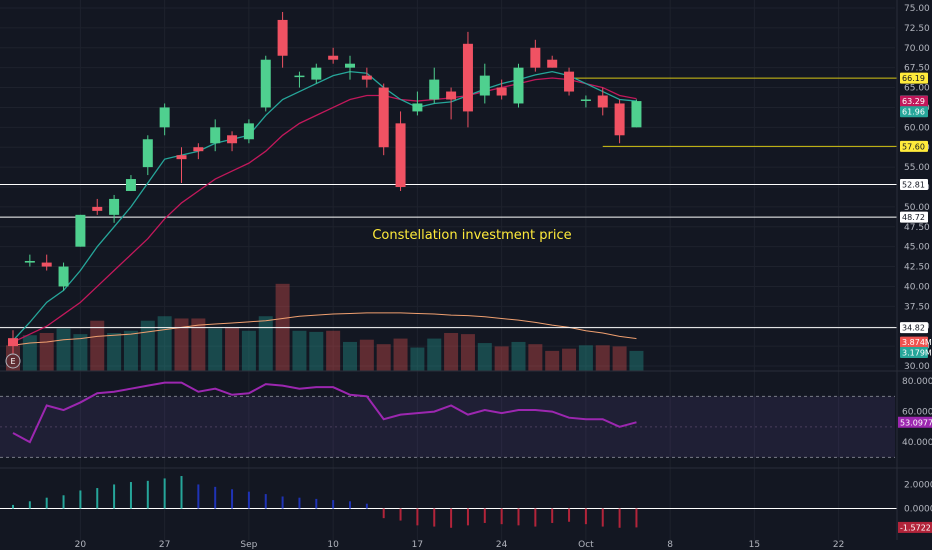  What do you see at coordinates (917, 367) in the screenshot?
I see `price-tick-label: 30.00` at bounding box center [917, 367].